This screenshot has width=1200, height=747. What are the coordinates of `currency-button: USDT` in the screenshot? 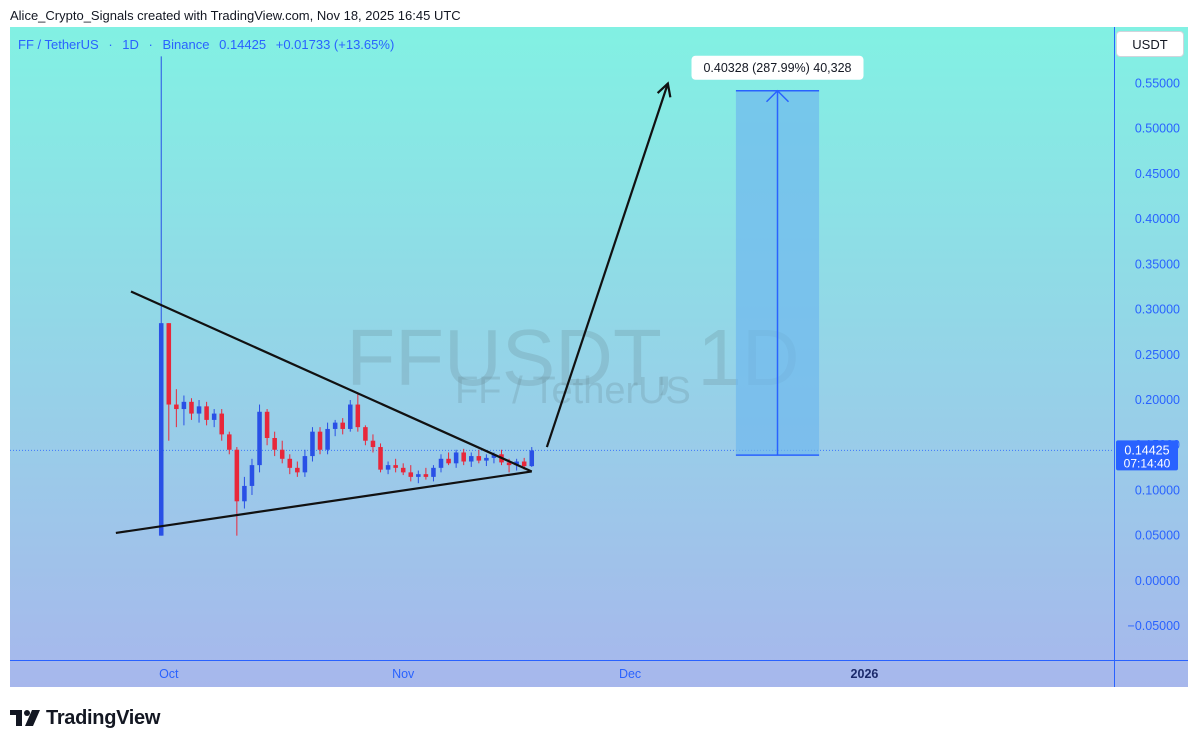 It's located at (1150, 44).